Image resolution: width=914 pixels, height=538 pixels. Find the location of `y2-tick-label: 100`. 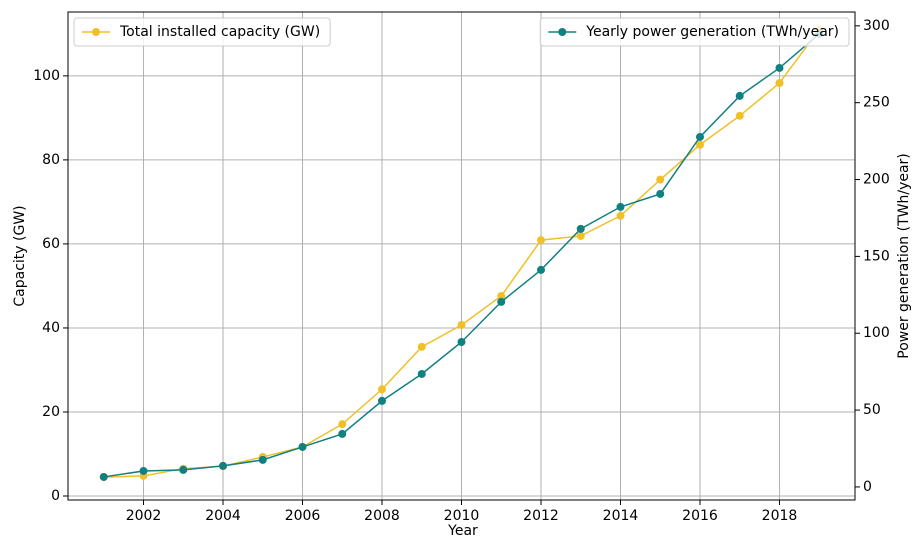

y2-tick-label: 100 is located at coordinates (876, 333).